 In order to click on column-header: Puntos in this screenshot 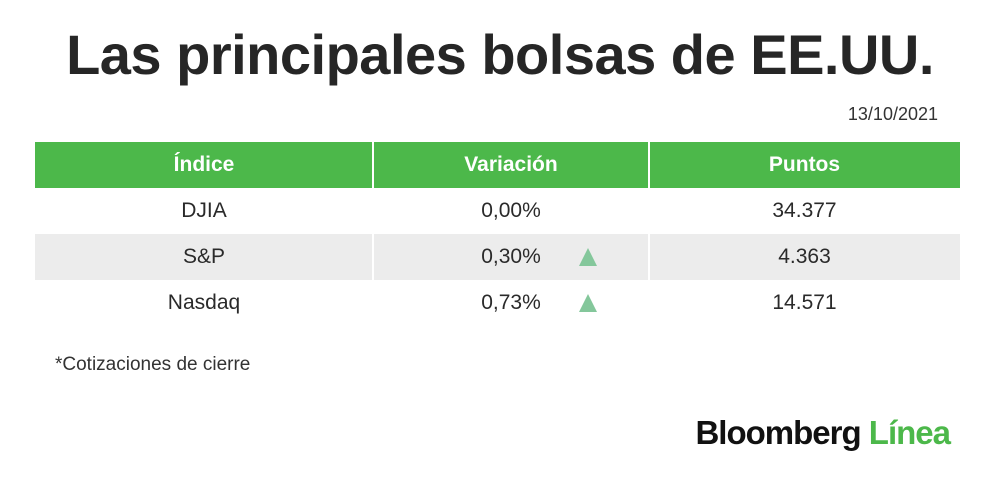, I will do `click(804, 164)`.